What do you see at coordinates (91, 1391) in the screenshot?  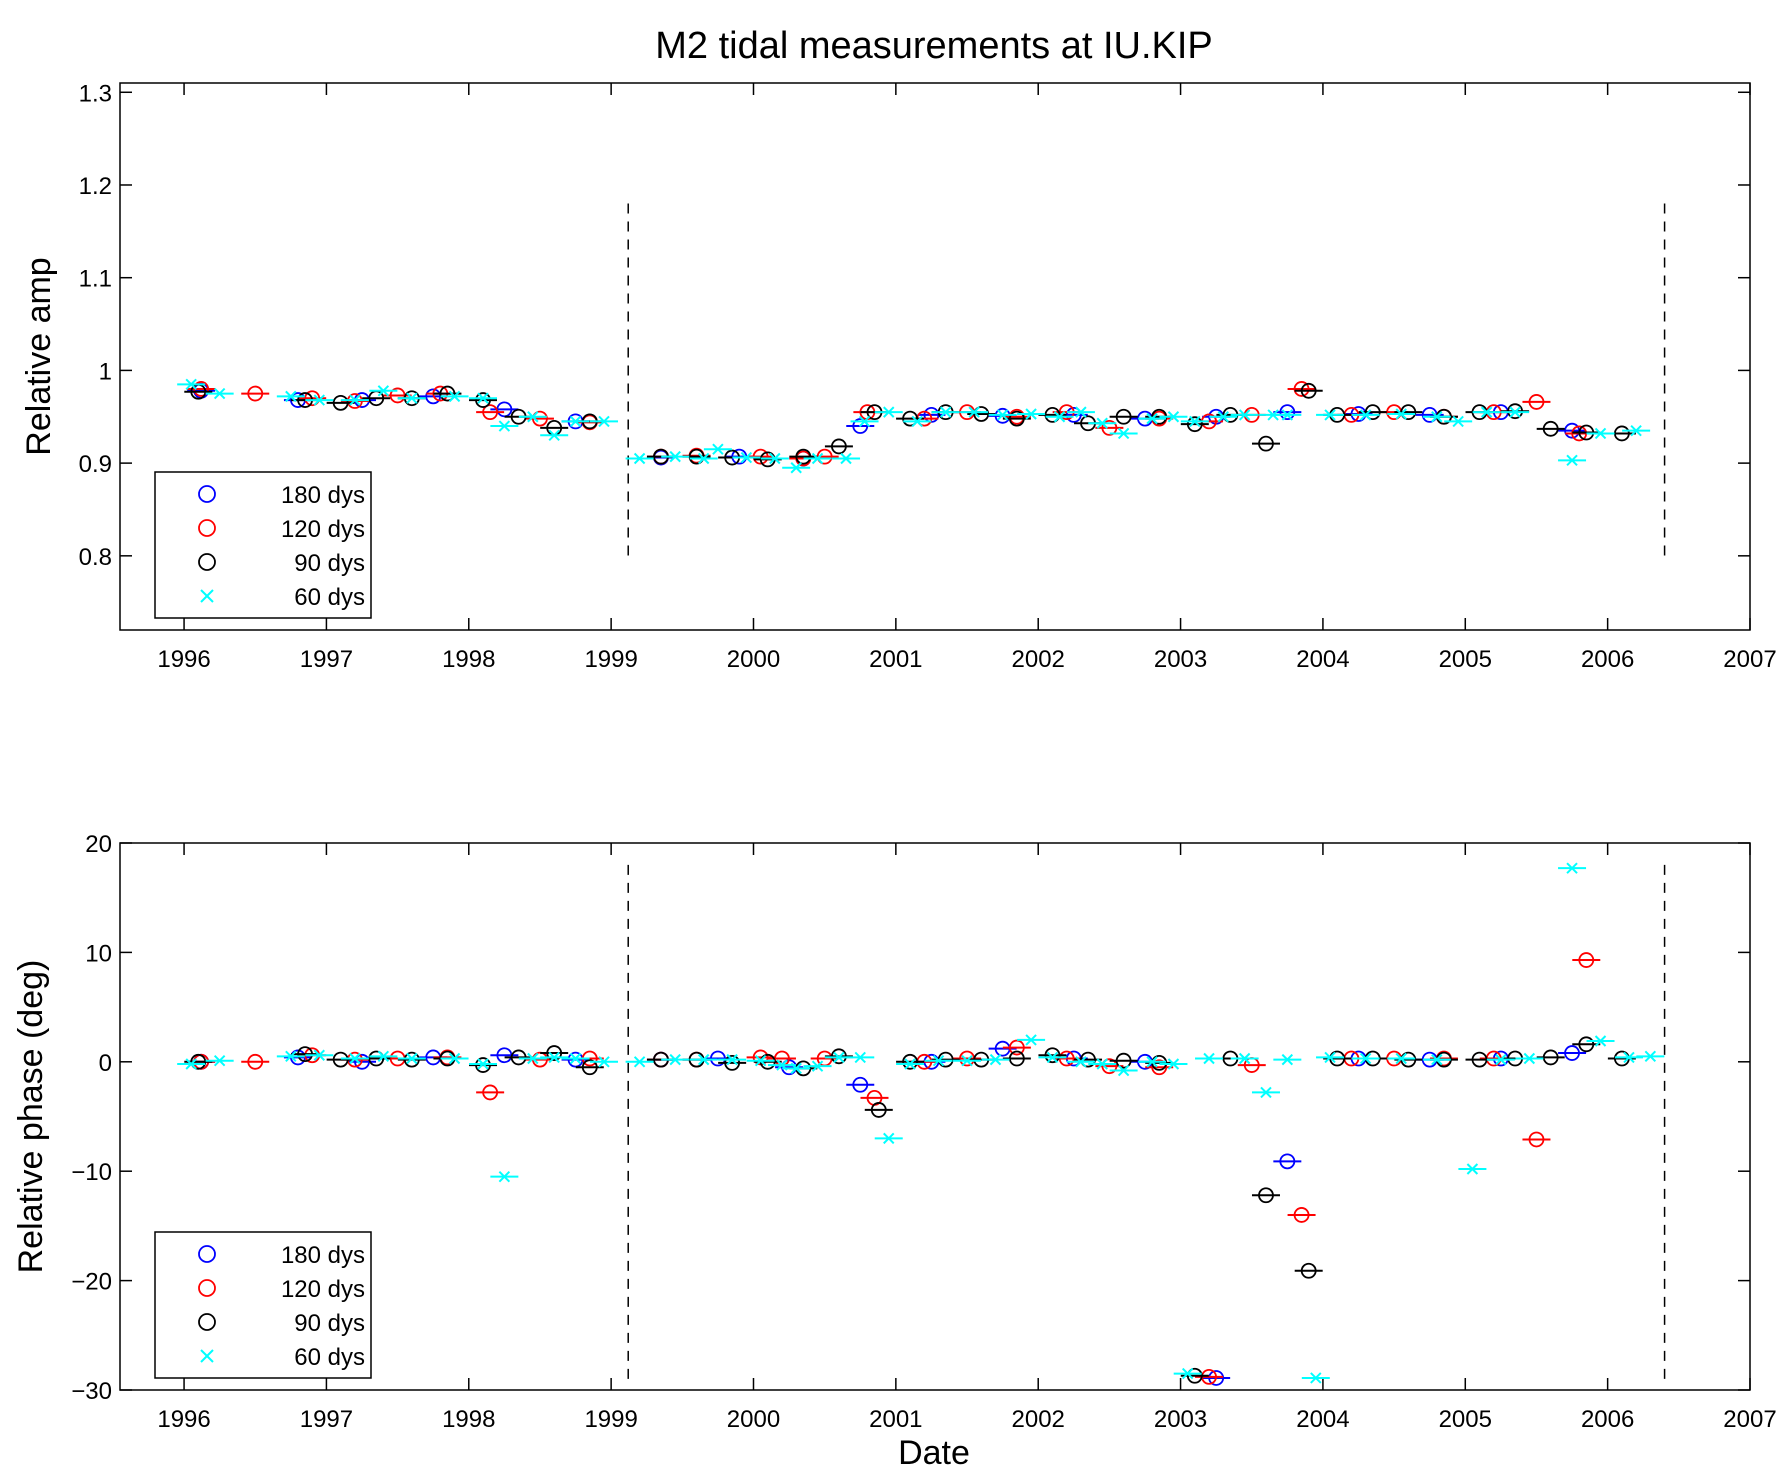 I see `y-tick-label: −30` at bounding box center [91, 1391].